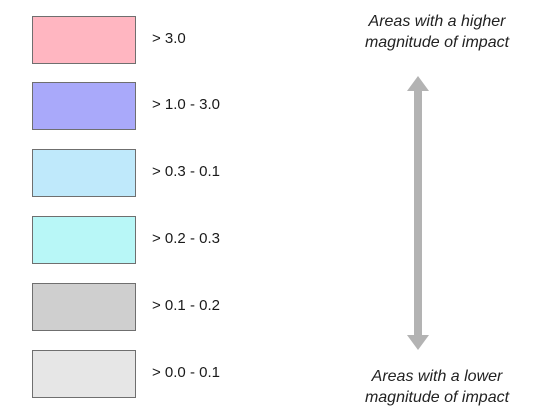  Describe the element at coordinates (437, 387) in the screenshot. I see `lower-impact-caption: Areas with a lower magnitude of impact` at that location.